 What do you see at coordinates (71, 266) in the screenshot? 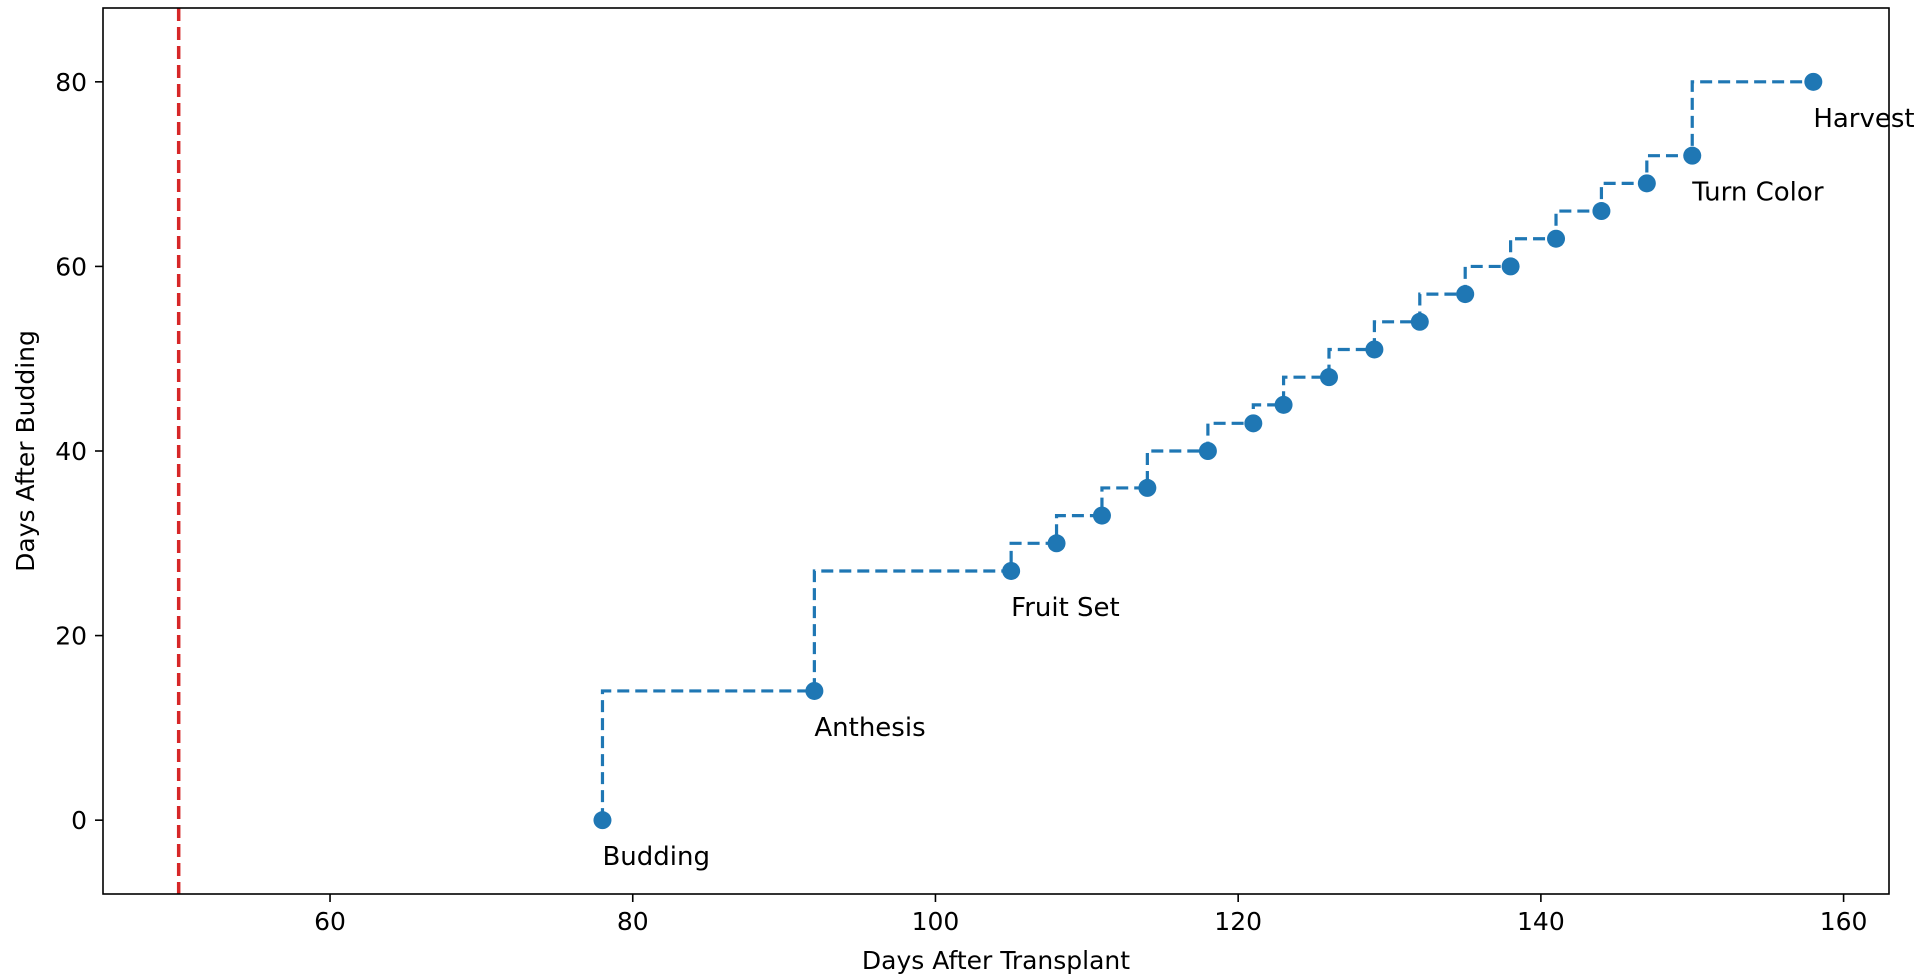
I see `y-tick-label: 60` at bounding box center [71, 266].